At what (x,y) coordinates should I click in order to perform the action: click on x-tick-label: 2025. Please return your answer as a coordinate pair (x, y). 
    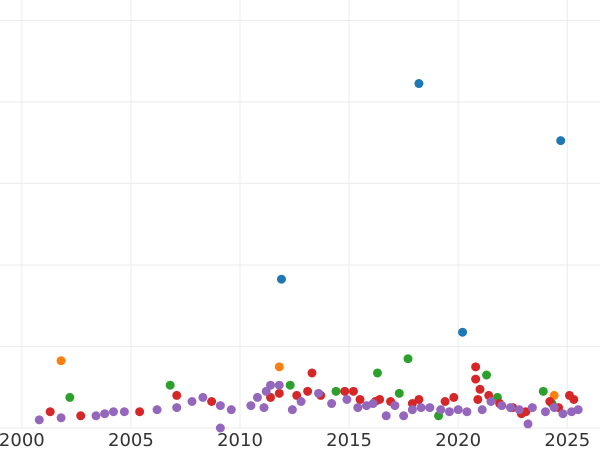
    Looking at the image, I should click on (567, 440).